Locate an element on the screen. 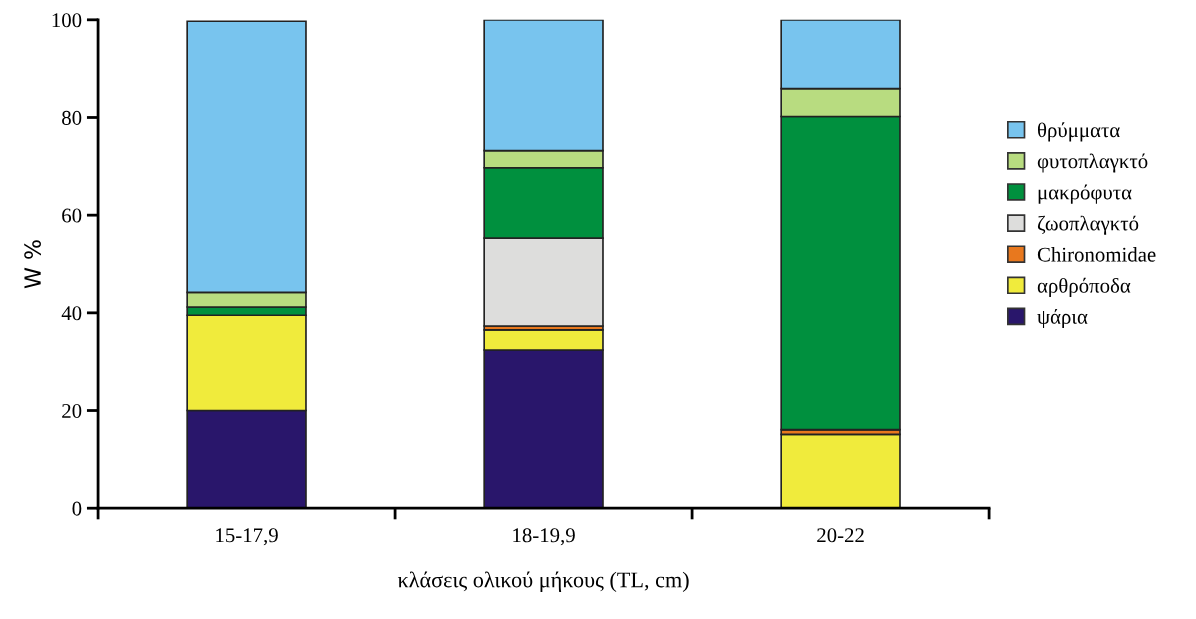 This screenshot has height=619, width=1196. y-tick-label: 20 is located at coordinates (72, 410).